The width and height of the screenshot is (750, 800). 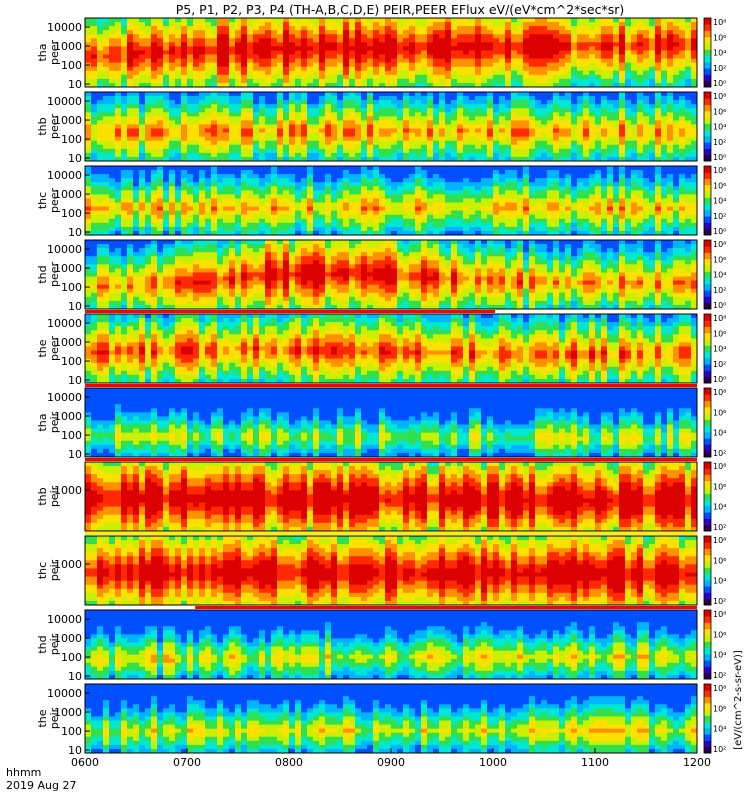 What do you see at coordinates (42, 52) in the screenshot?
I see `panel-probe-label: tha` at bounding box center [42, 52].